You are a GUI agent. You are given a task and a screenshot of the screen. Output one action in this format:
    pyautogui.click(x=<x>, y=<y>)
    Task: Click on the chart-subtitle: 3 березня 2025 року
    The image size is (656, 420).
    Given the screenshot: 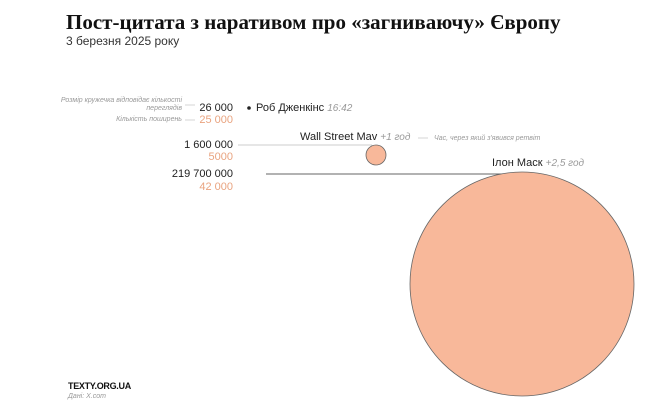 What is the action you would take?
    pyautogui.click(x=123, y=41)
    